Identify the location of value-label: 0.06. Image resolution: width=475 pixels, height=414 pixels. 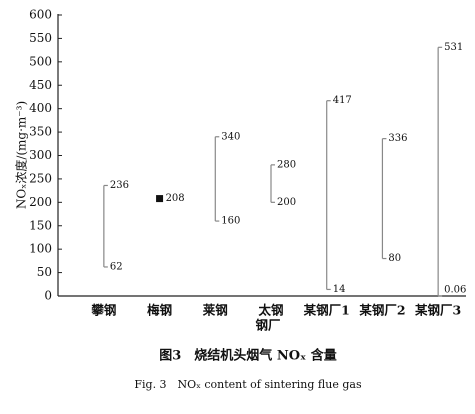
(455, 290).